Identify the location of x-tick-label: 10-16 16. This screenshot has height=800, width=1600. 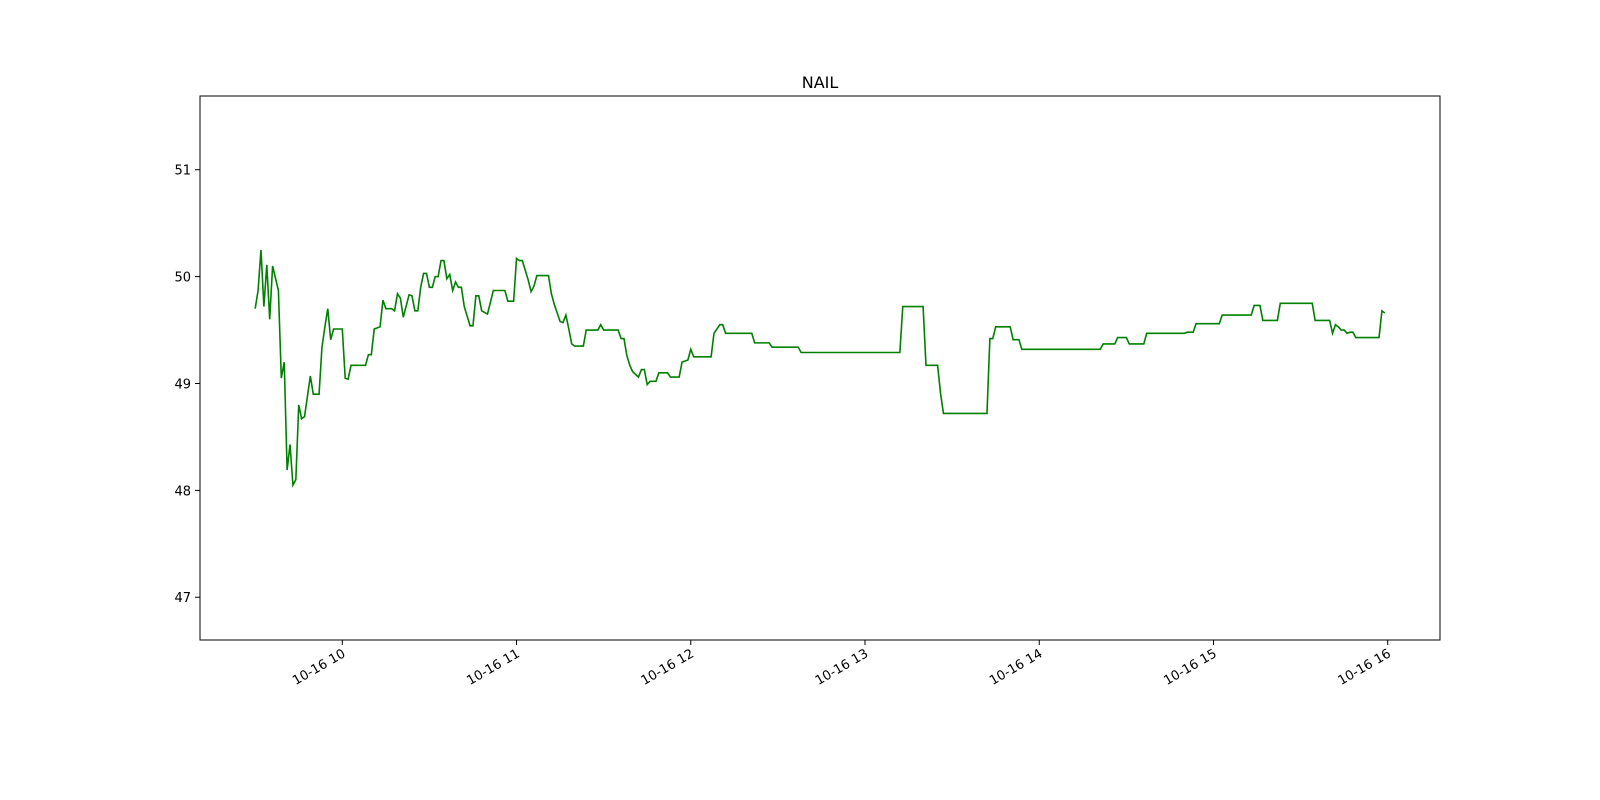
(1365, 667).